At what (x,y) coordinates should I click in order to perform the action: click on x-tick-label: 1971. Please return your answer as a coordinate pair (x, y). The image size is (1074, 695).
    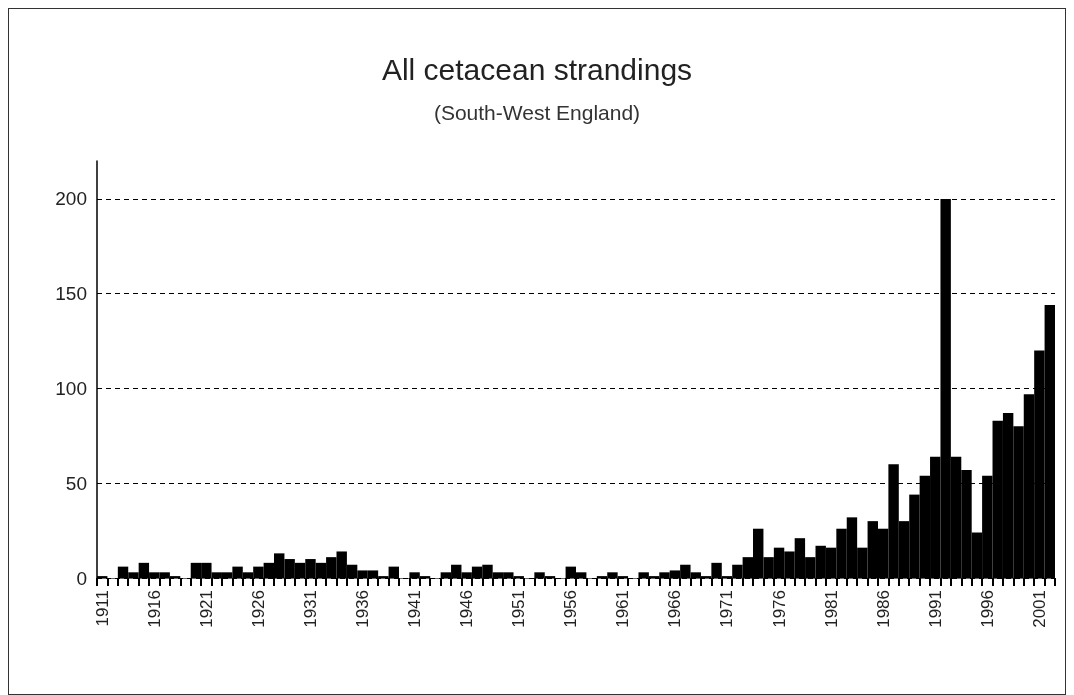
    Looking at the image, I should click on (727, 609).